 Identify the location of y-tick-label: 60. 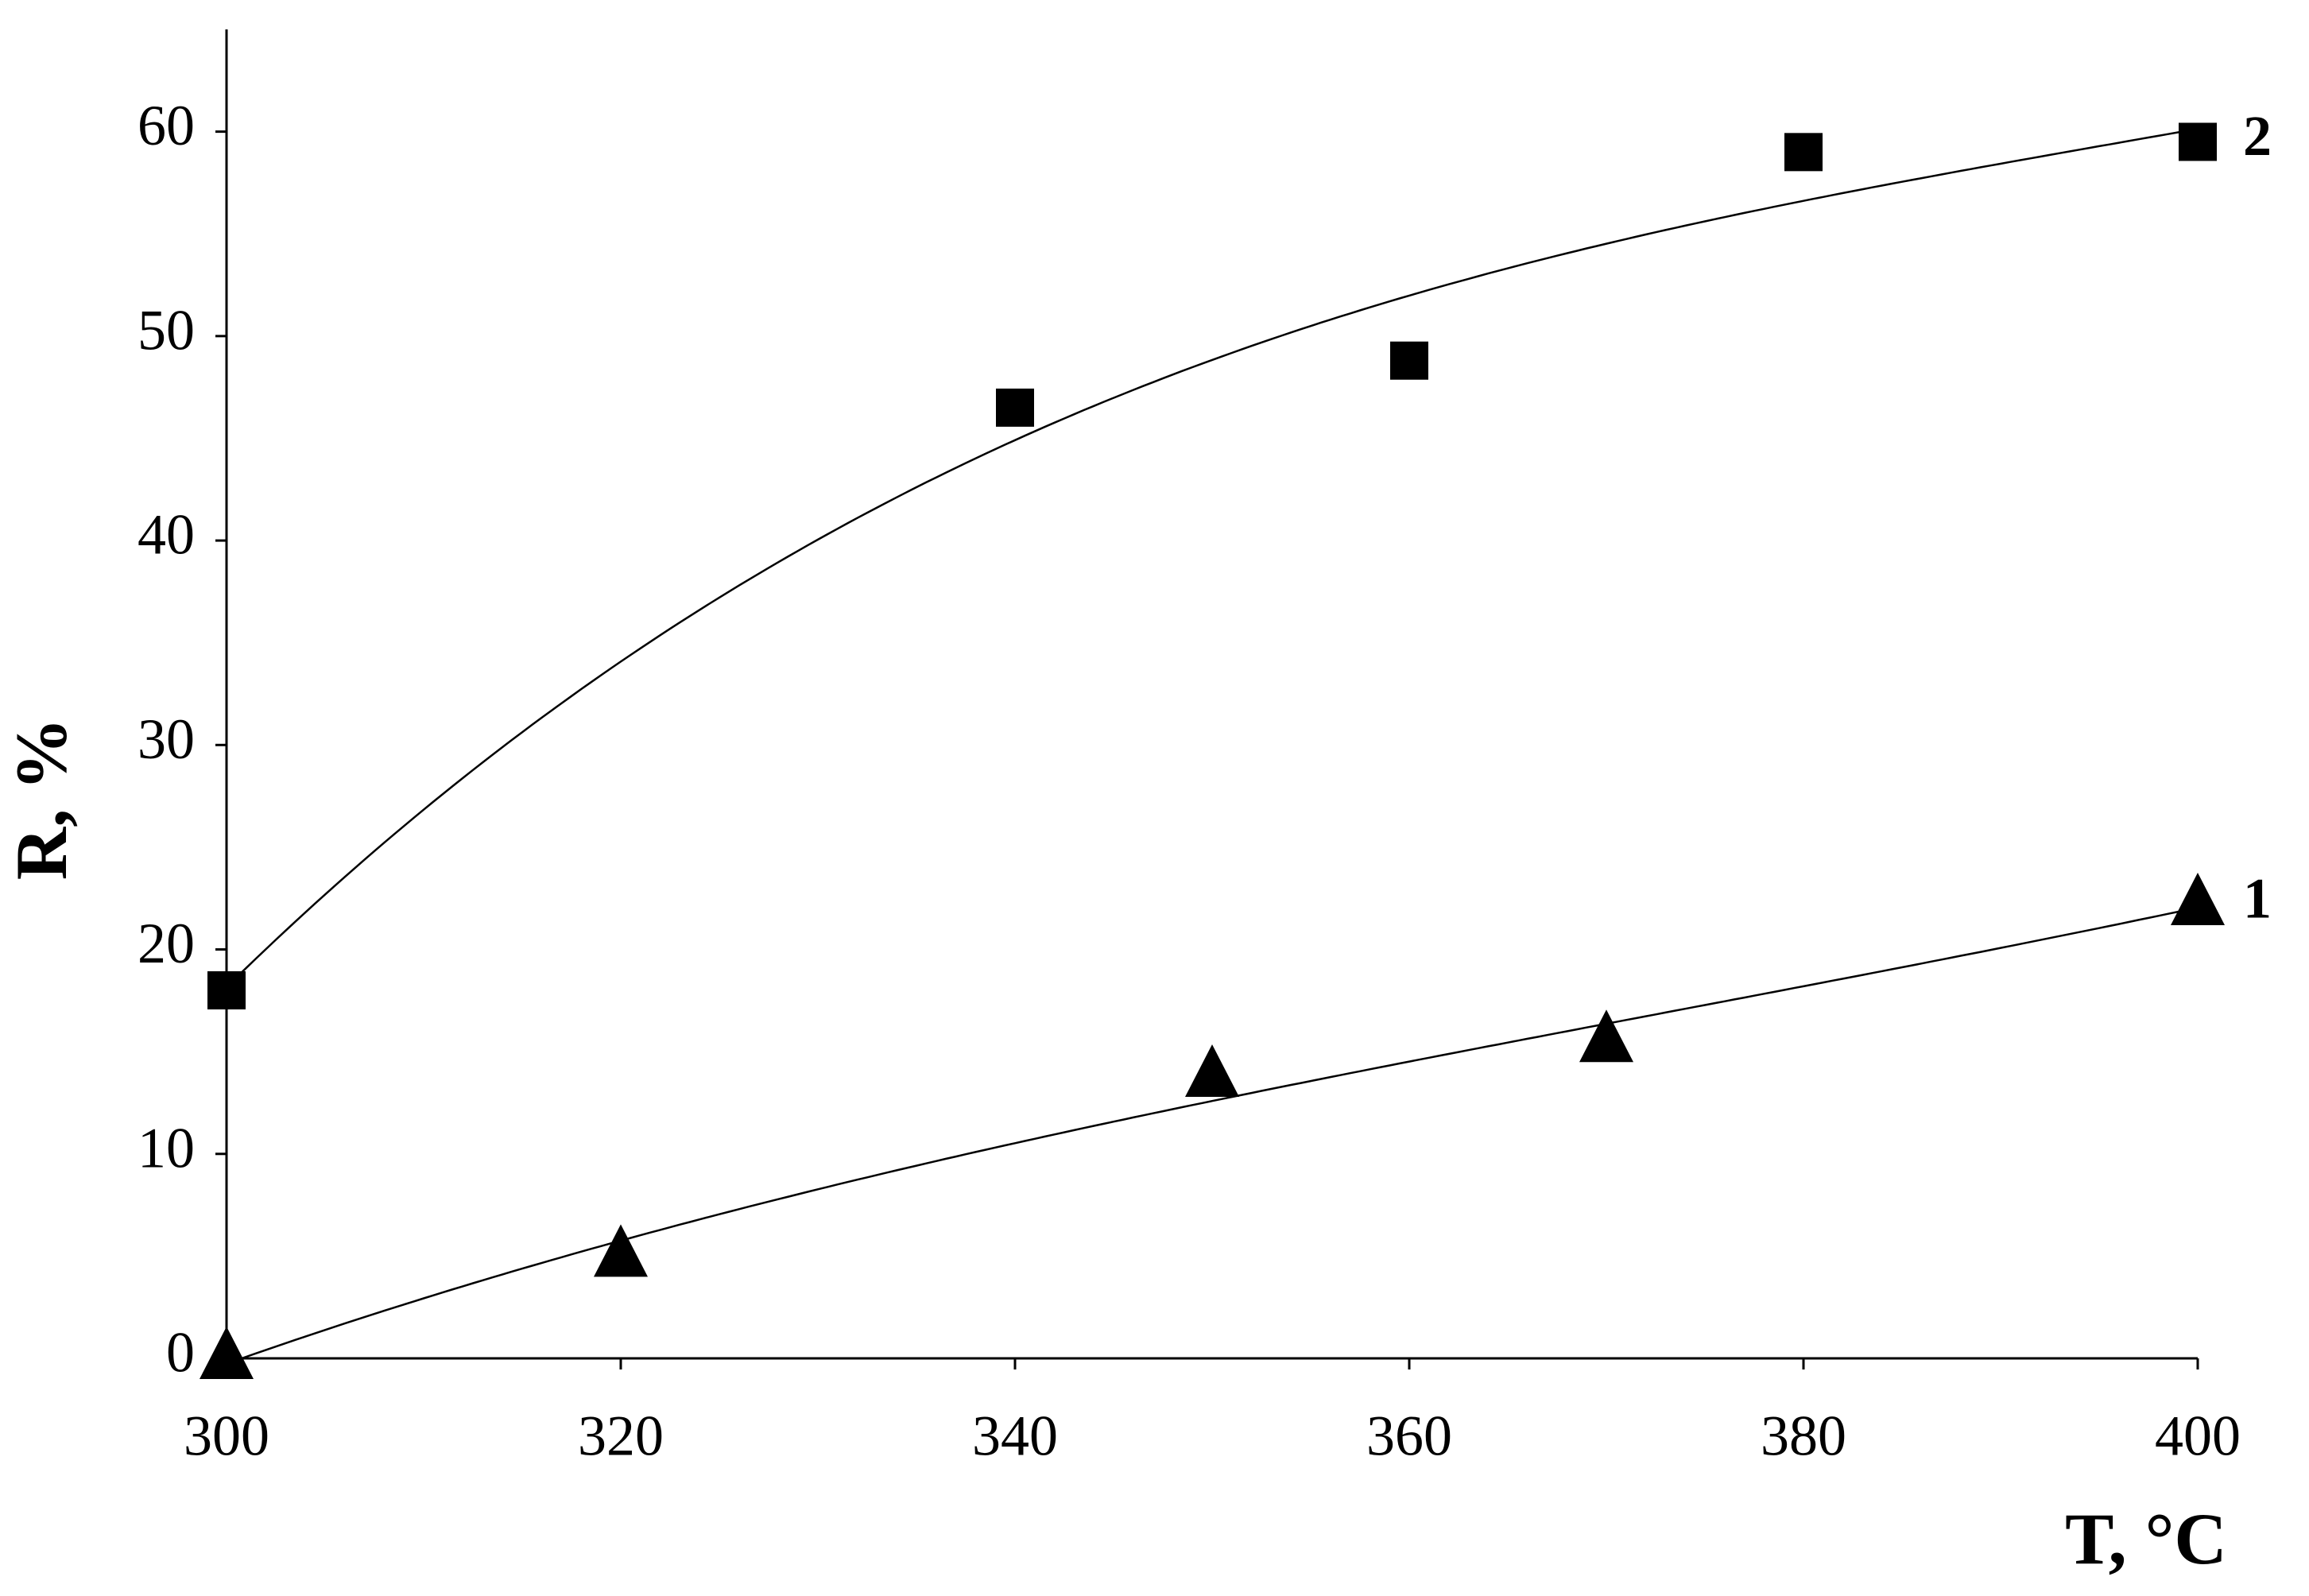
(166, 126).